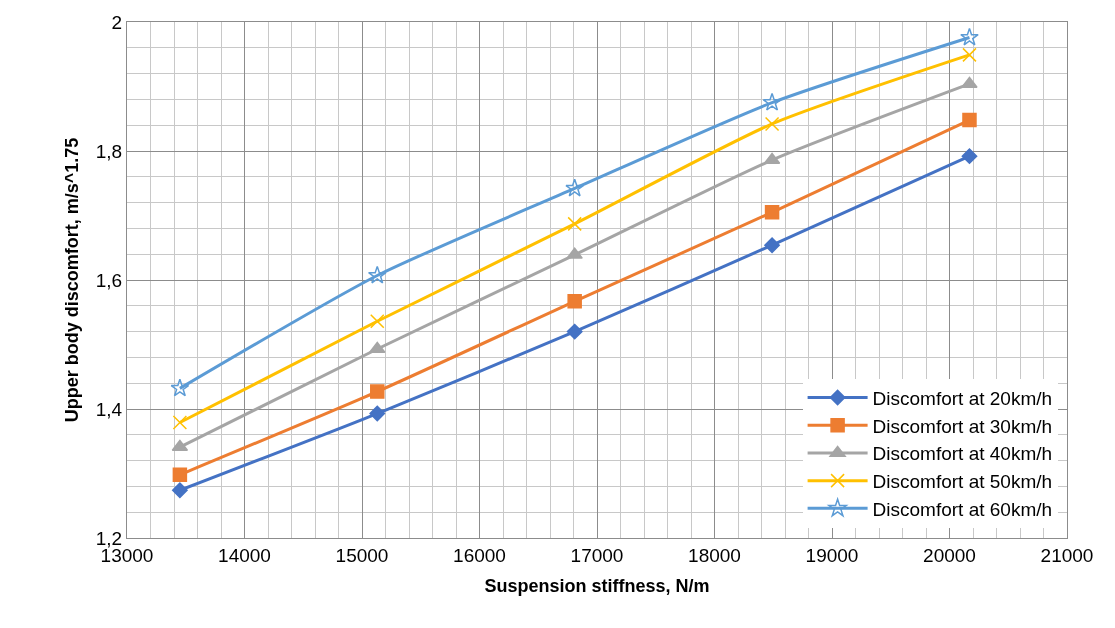 The width and height of the screenshot is (1115, 628). I want to click on x-tick-label: 18000, so click(714, 555).